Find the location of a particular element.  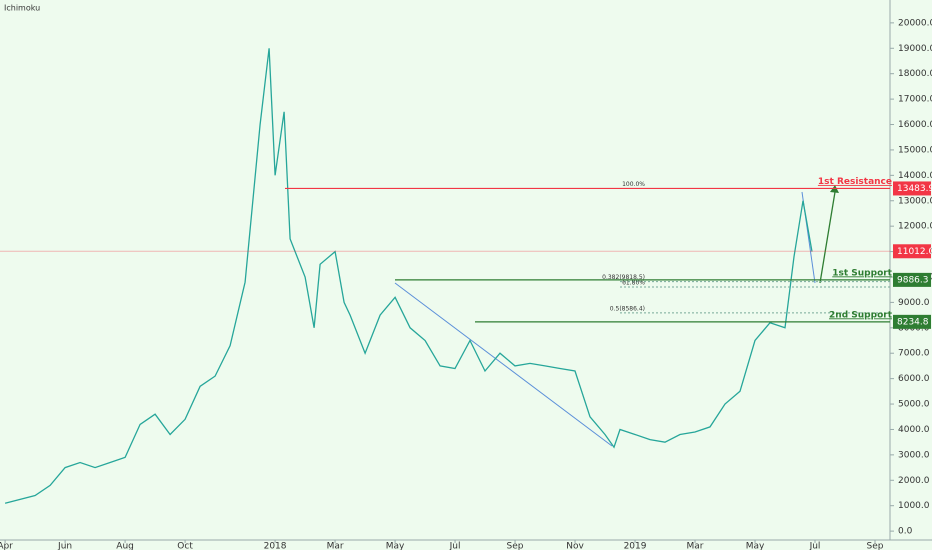

level-value: 8234.8 is located at coordinates (913, 322).